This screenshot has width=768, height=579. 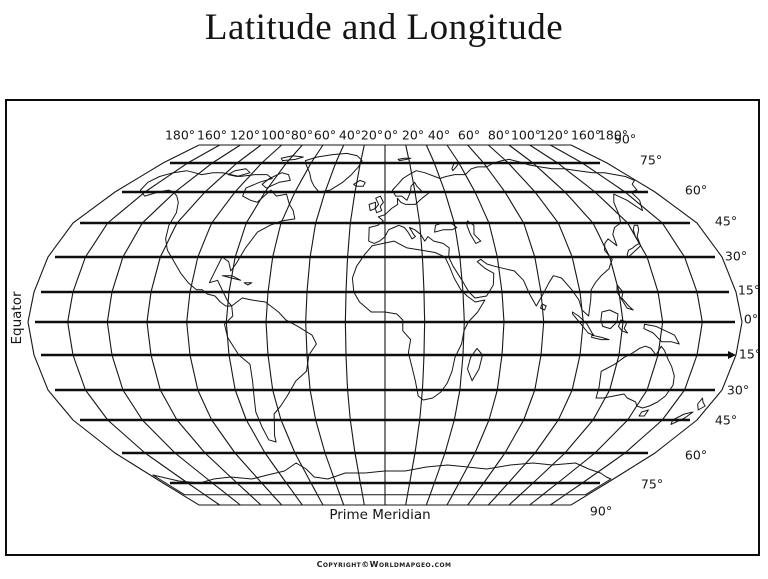 I want to click on caspian-sea-outline, so click(x=474, y=232).